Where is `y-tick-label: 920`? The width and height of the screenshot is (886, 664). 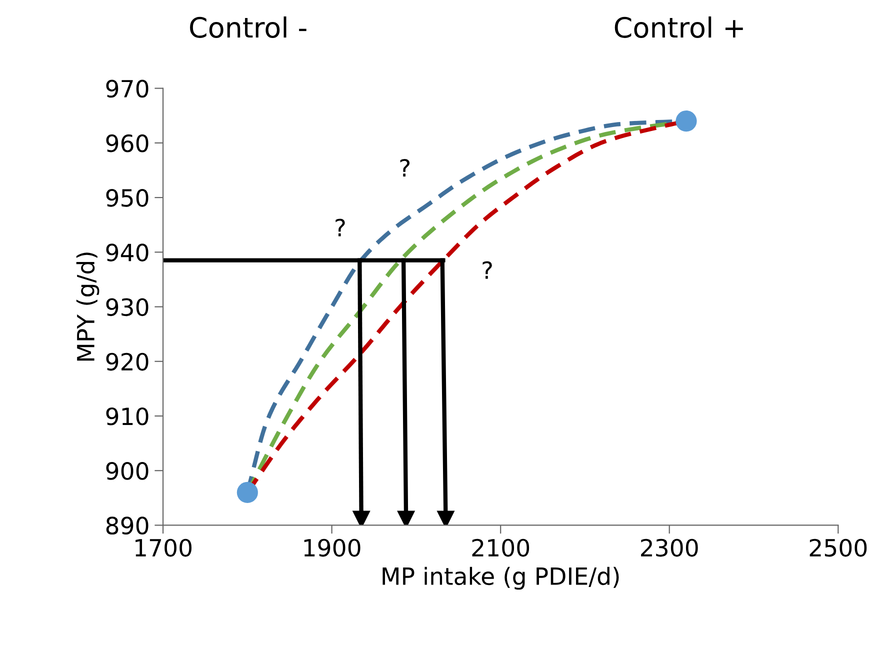 y-tick-label: 920 is located at coordinates (127, 361).